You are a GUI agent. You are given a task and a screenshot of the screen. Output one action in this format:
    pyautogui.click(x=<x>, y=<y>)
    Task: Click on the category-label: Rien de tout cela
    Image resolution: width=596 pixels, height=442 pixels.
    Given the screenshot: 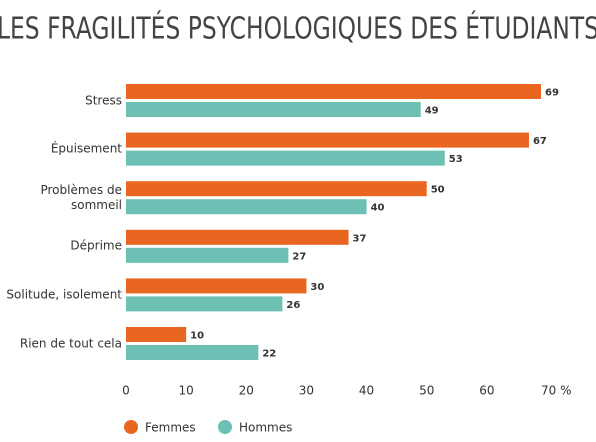 What is the action you would take?
    pyautogui.click(x=70, y=343)
    